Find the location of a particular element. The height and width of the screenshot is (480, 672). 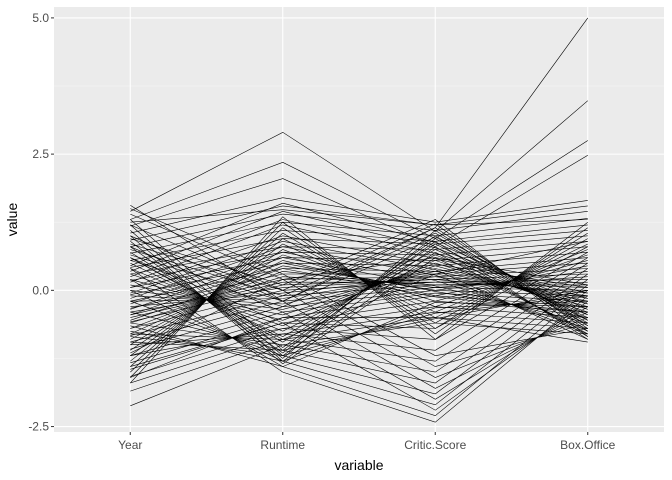

x-tick-label: Box.Office is located at coordinates (587, 445).